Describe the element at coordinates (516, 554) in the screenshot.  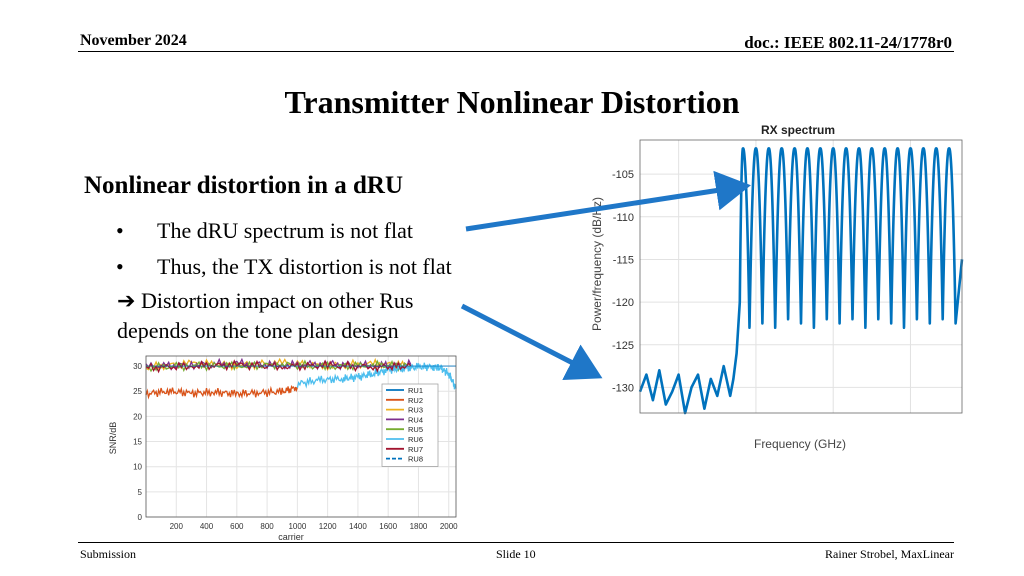
I see `footer-slide-number: Slide 10` at that location.